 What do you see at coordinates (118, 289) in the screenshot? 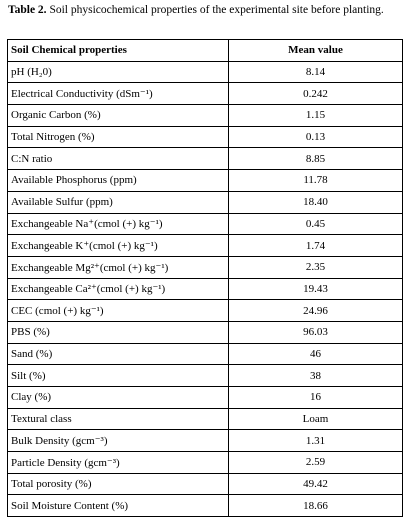
I see `property-cell: Exchangeable Ca²⁺(cmol (+) kg⁻¹)` at bounding box center [118, 289].